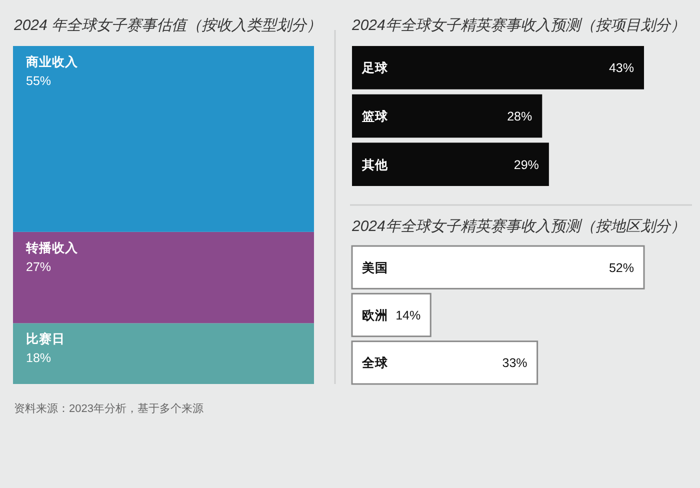 The image size is (700, 488). Describe the element at coordinates (408, 315) in the screenshot. I see `value-label: 14%` at that location.